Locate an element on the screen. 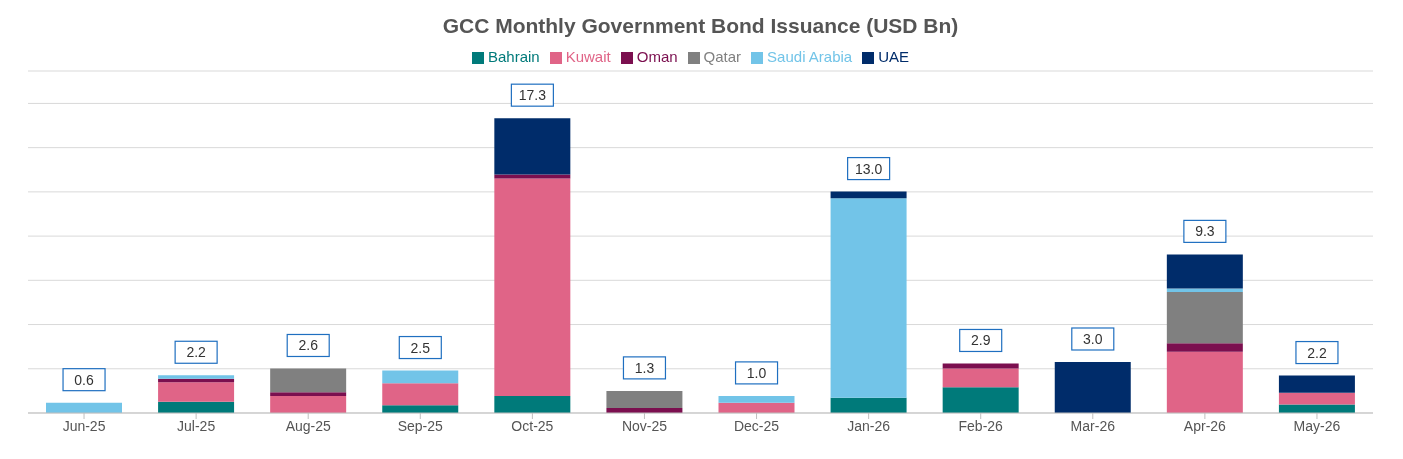 Image resolution: width=1403 pixels, height=459 pixels. annotation: 3.0 is located at coordinates (1093, 338).